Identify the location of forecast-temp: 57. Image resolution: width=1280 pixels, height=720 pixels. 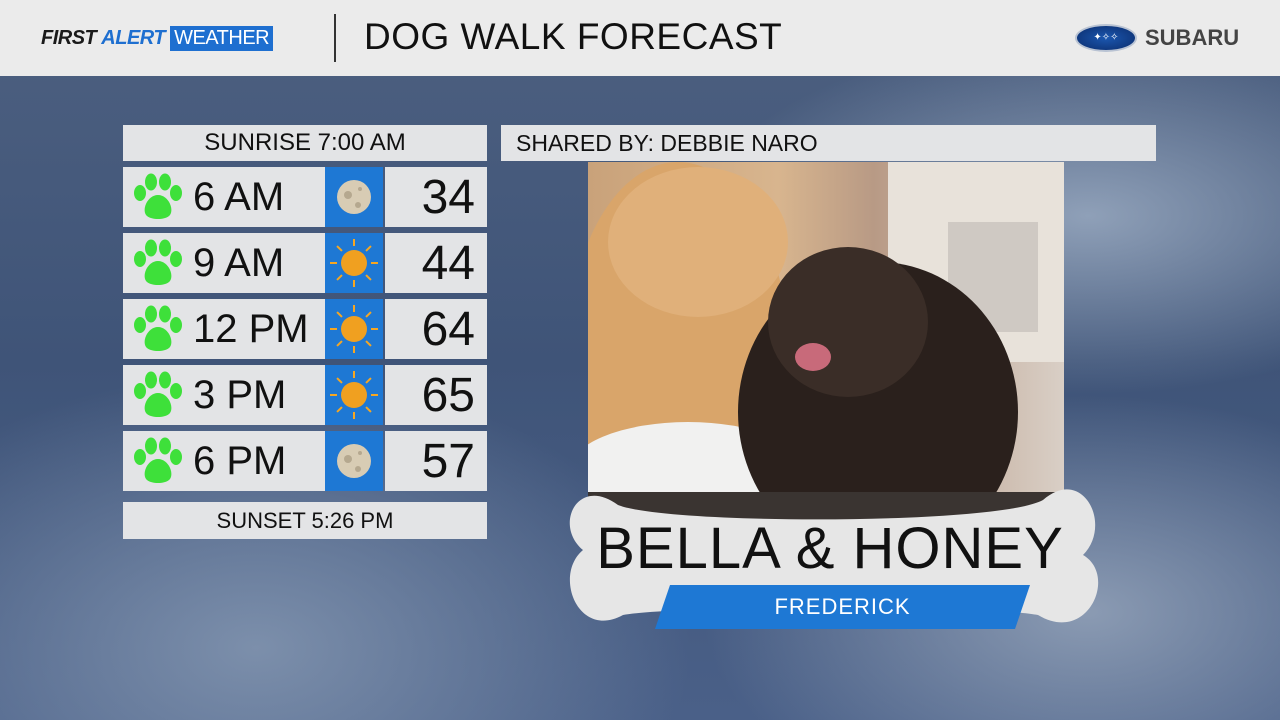
(436, 461).